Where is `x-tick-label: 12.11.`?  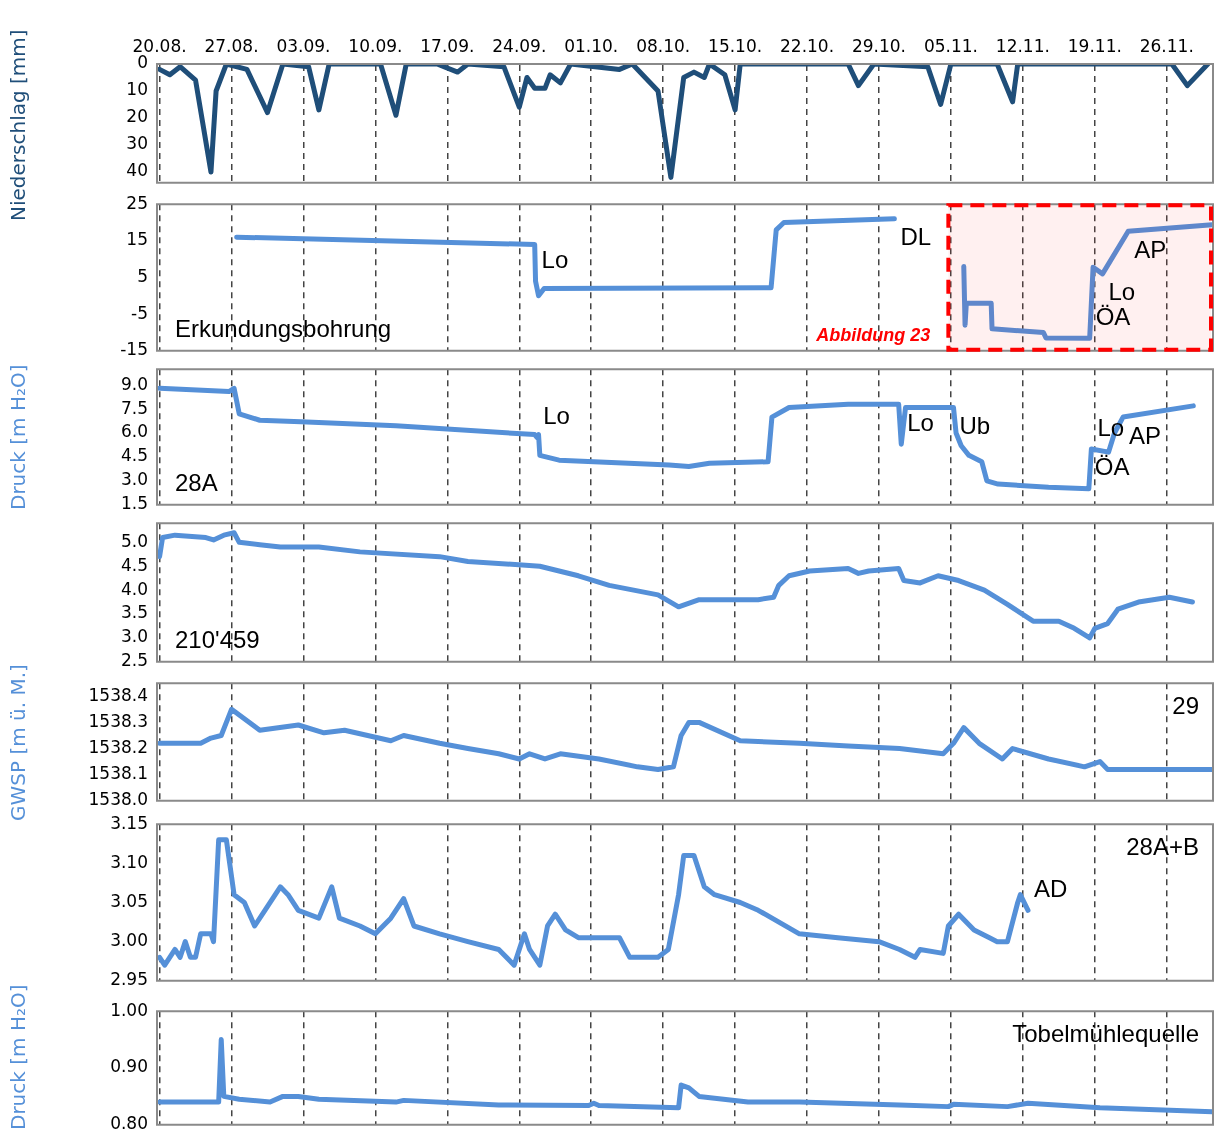
x-tick-label: 12.11. is located at coordinates (1022, 46).